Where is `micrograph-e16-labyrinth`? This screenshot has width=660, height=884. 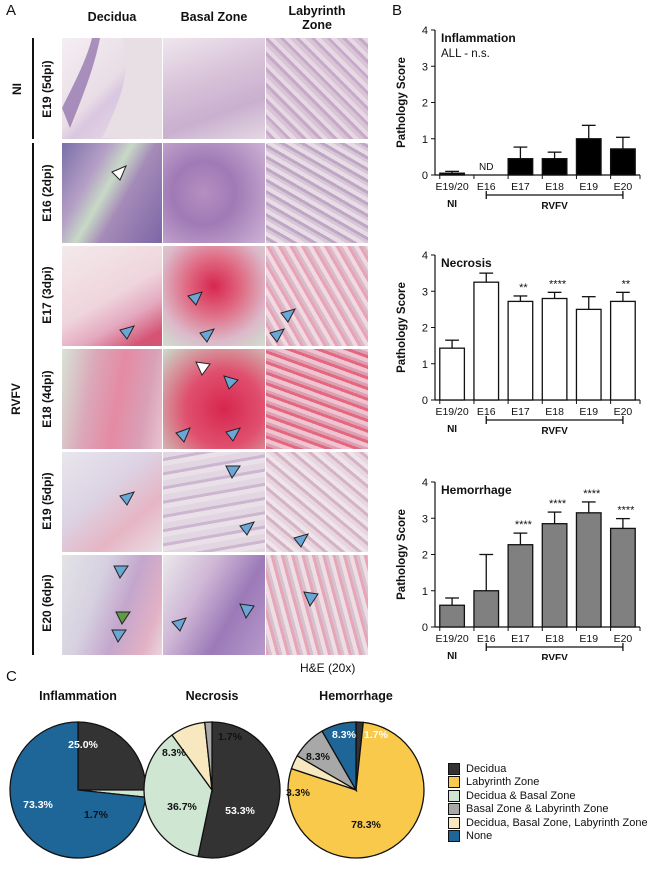
micrograph-e16-labyrinth is located at coordinates (317, 193).